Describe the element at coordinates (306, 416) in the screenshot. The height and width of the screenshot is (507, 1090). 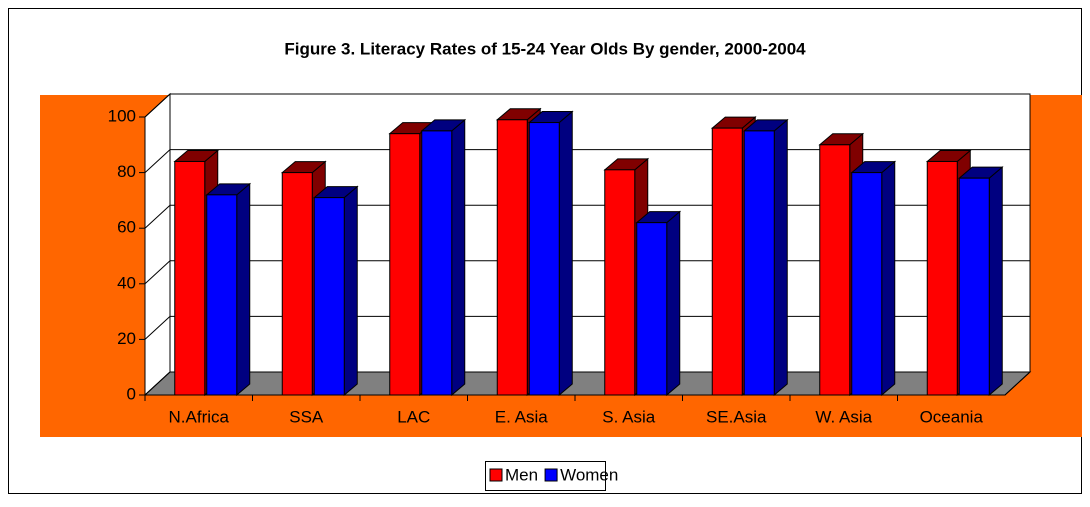
I see `x-tick-label: SSA` at that location.